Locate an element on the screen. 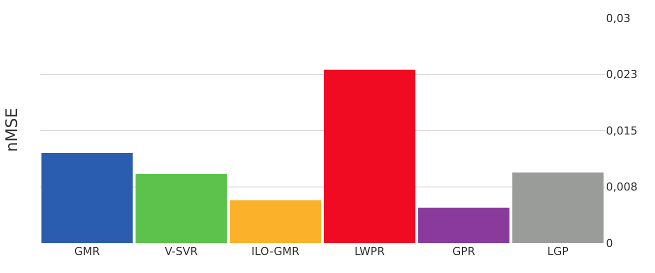 The image size is (655, 273). x-tick-label: LGP is located at coordinates (558, 251).